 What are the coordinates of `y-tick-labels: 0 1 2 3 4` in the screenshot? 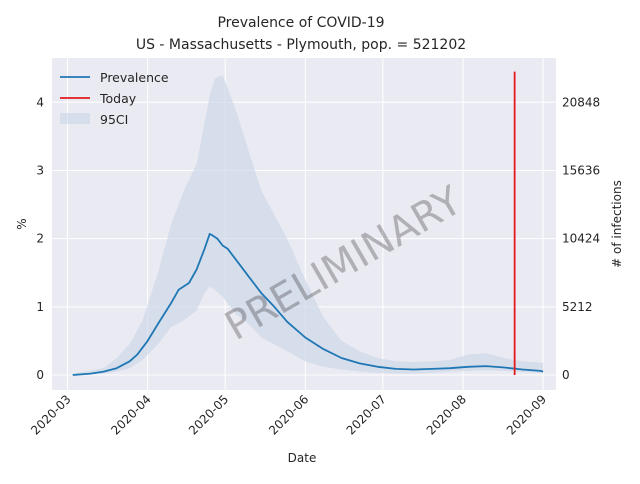 It's located at (40, 238).